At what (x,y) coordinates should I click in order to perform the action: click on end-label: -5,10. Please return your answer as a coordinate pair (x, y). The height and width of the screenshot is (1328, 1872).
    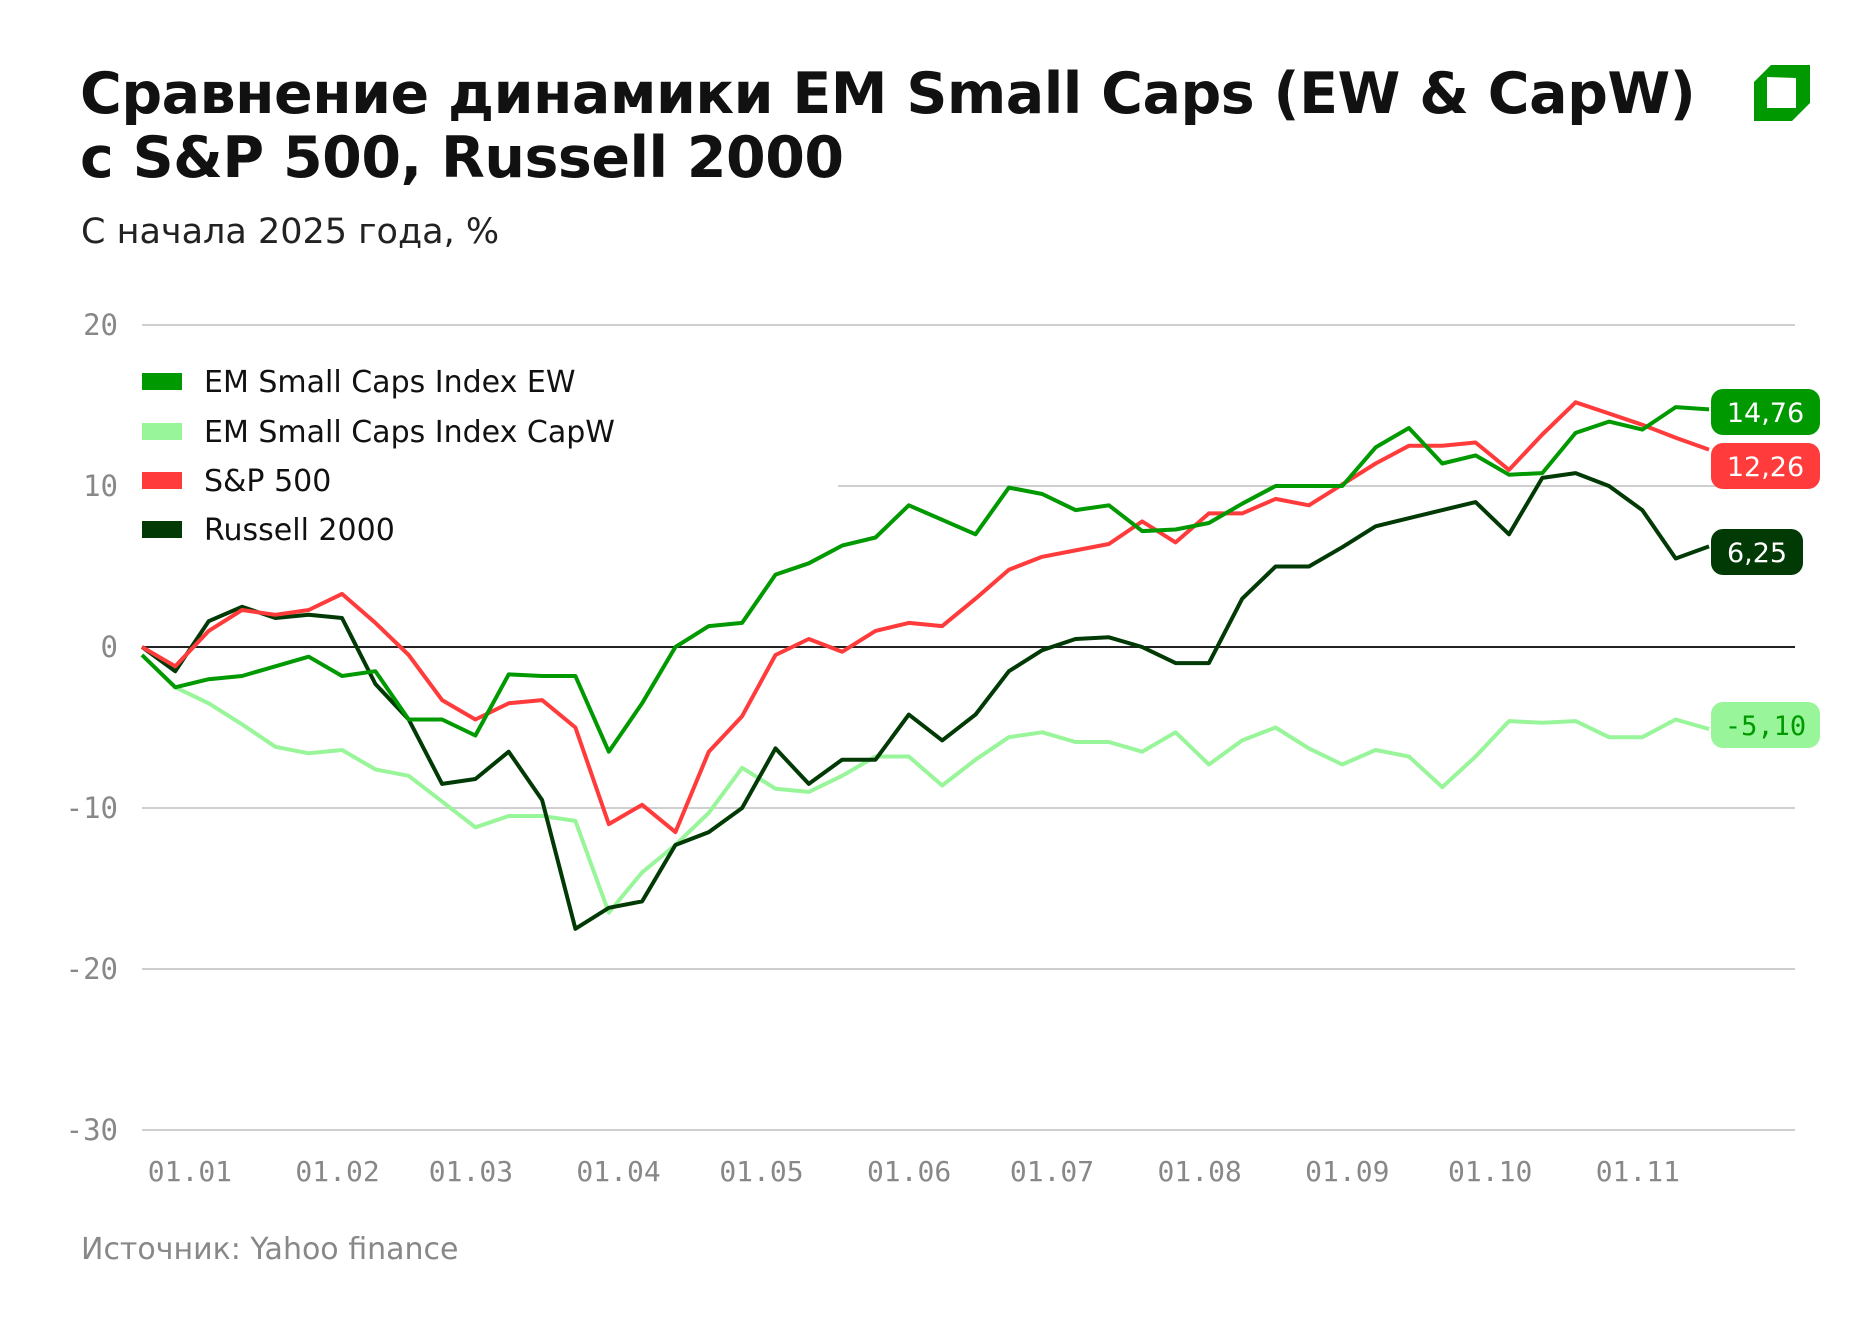
    Looking at the image, I should click on (1765, 725).